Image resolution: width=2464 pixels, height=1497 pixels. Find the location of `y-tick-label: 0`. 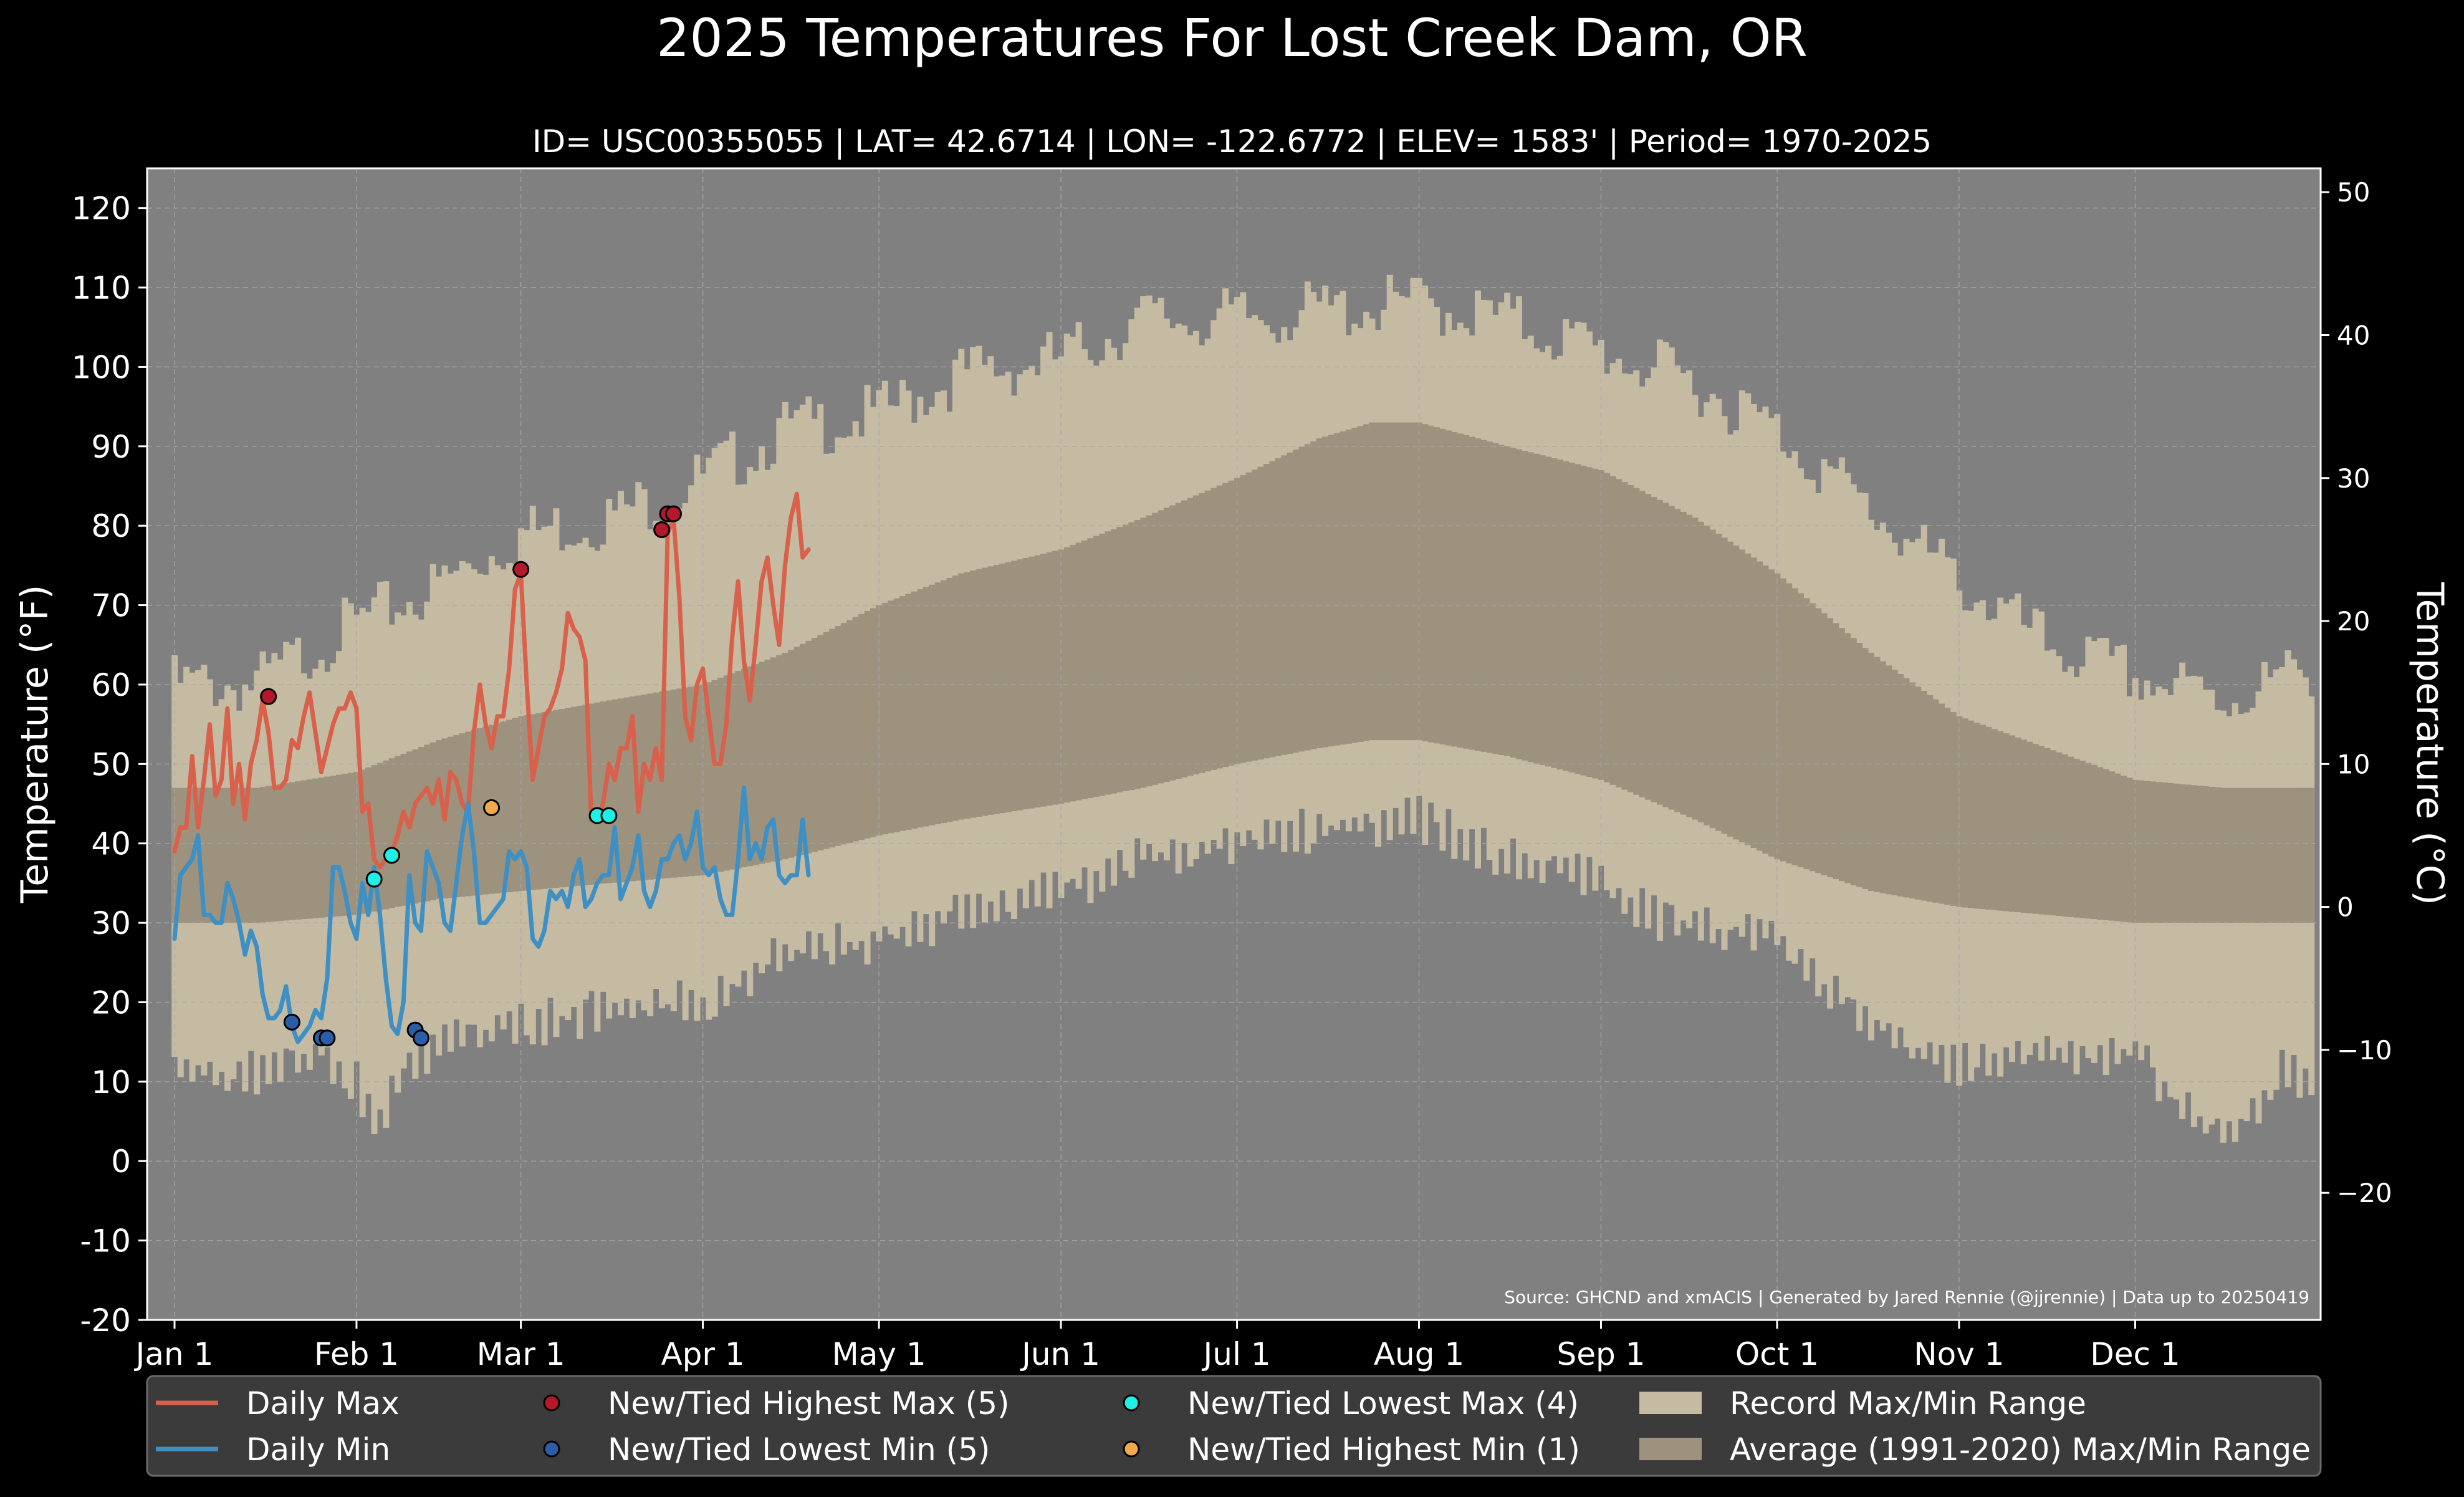

y-tick-label: 0 is located at coordinates (121, 1161).